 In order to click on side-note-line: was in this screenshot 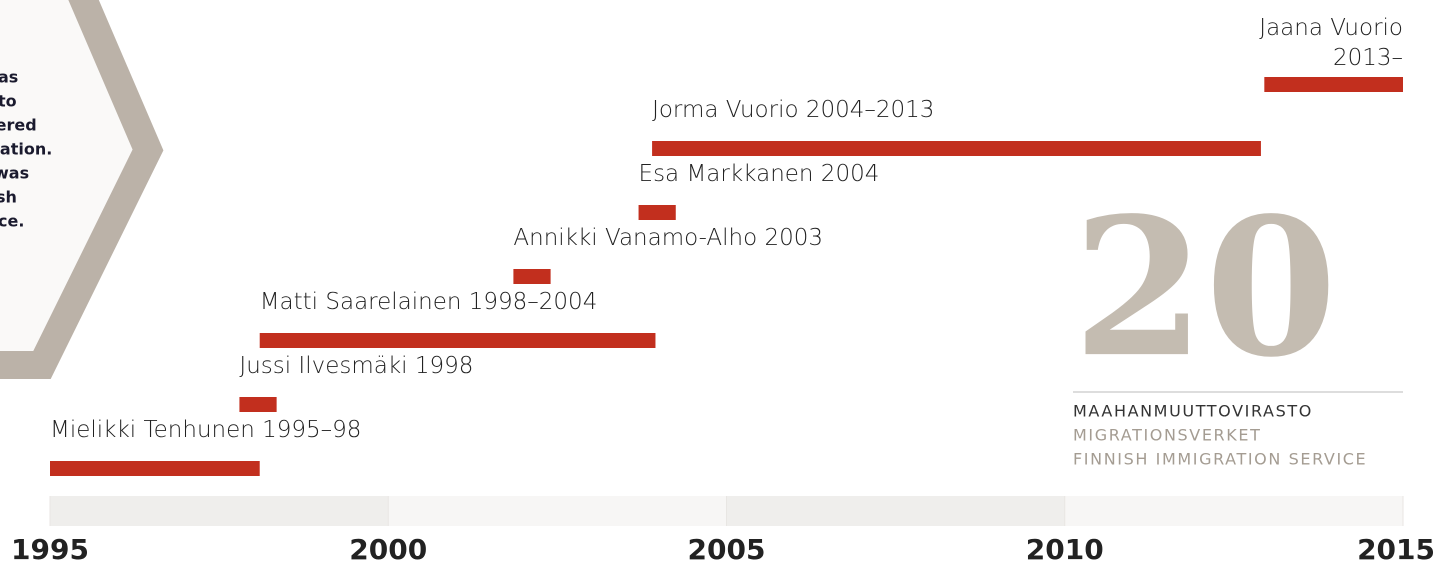, I will do `click(14, 173)`.